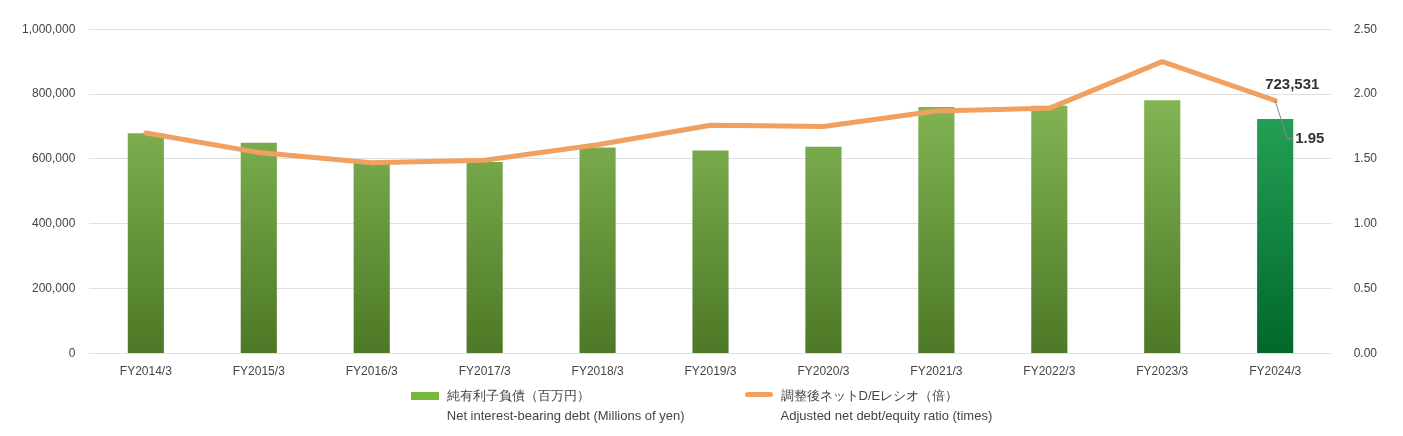  I want to click on x-tick-label: FY2022/3, so click(1049, 371).